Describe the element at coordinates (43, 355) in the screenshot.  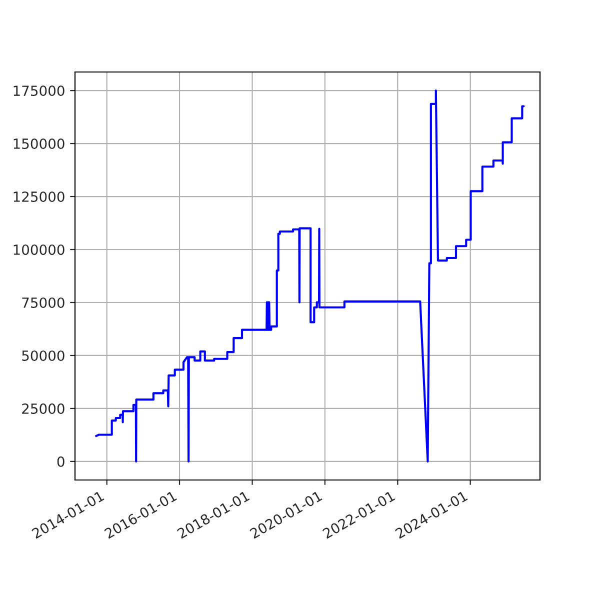
I see `y-tick-label: 50000` at that location.